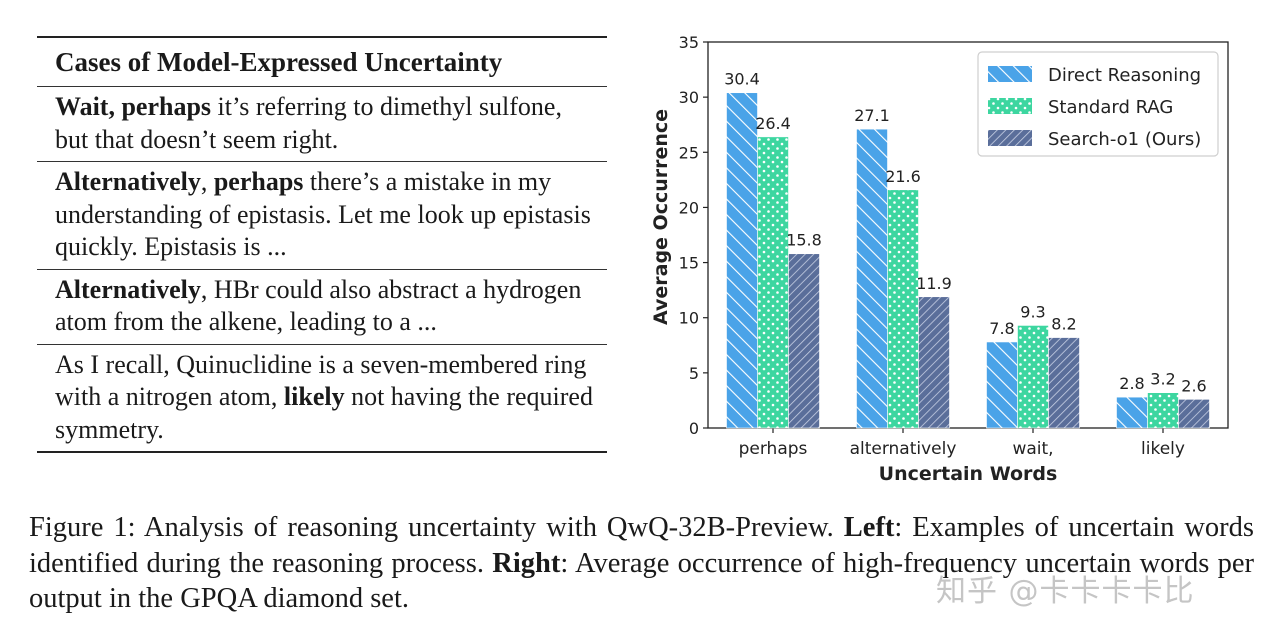 Image resolution: width=1280 pixels, height=634 pixels. What do you see at coordinates (903, 176) in the screenshot?
I see `bar-value-label: 21.6` at bounding box center [903, 176].